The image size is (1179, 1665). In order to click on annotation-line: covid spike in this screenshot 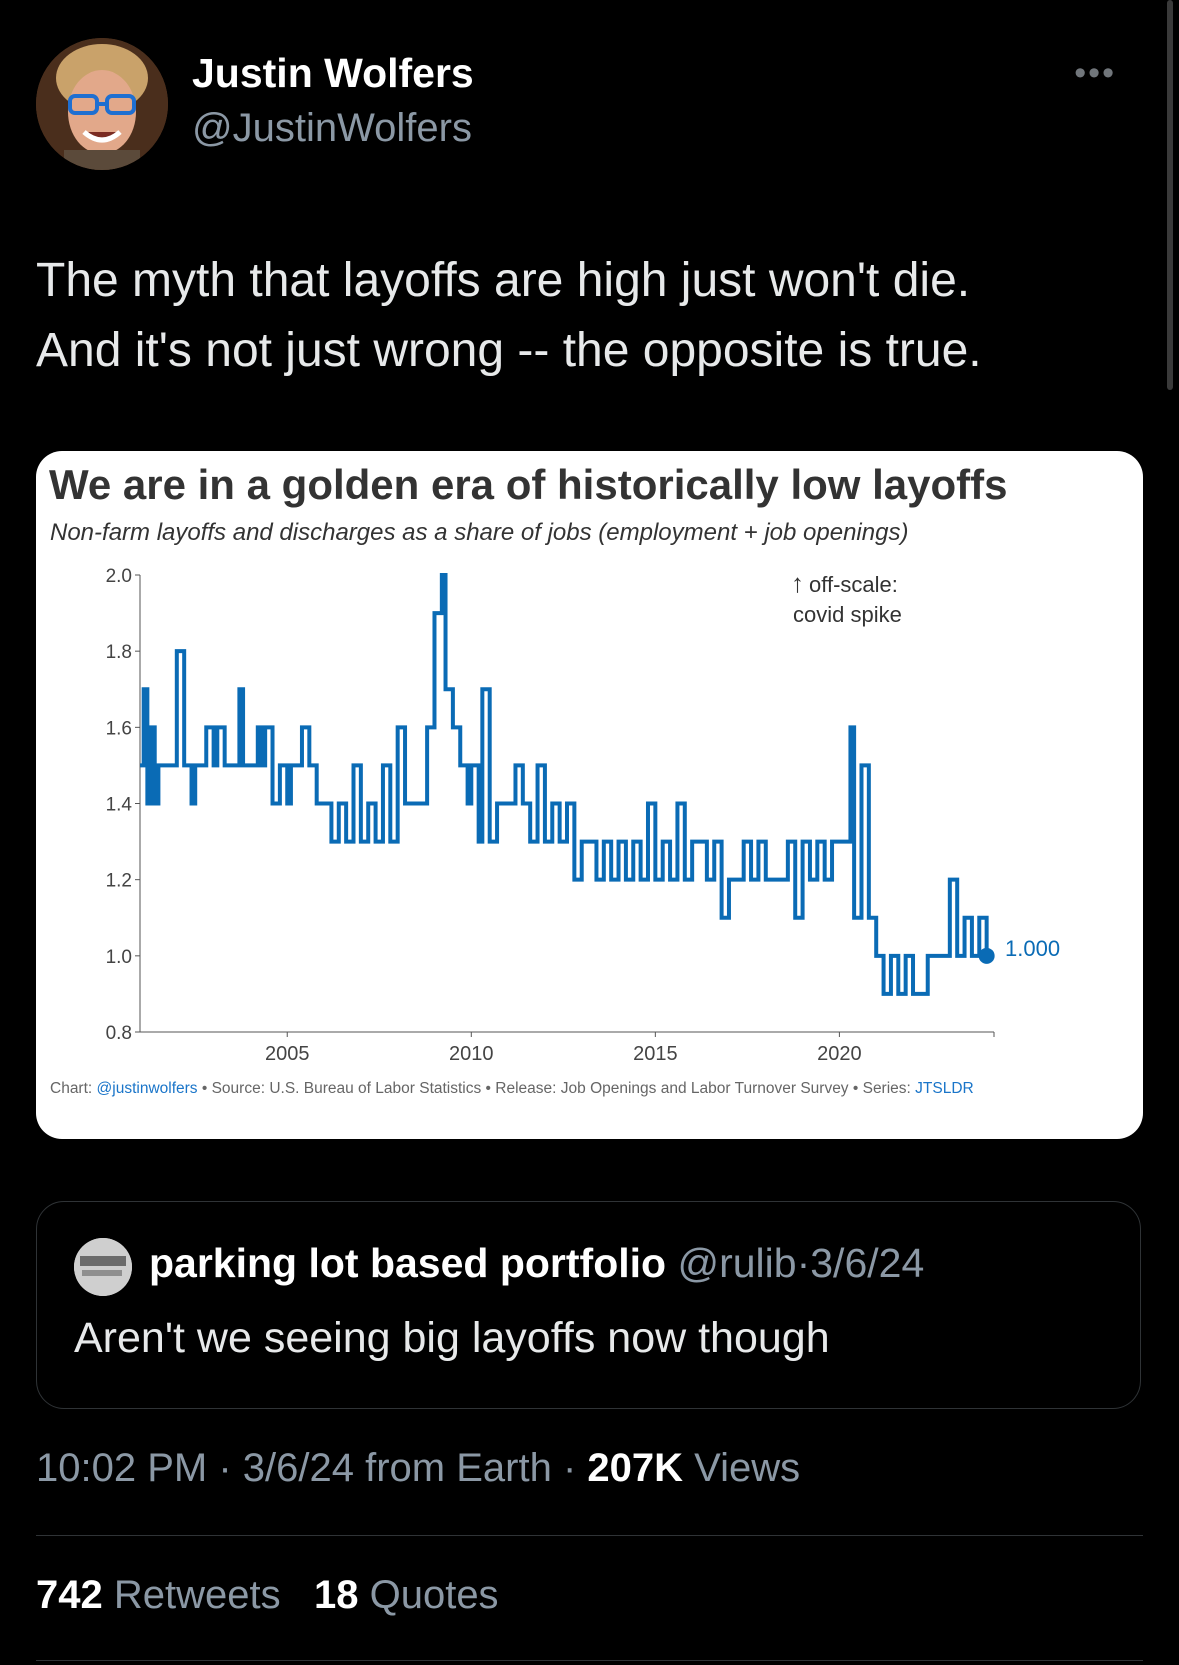, I will do `click(847, 614)`.